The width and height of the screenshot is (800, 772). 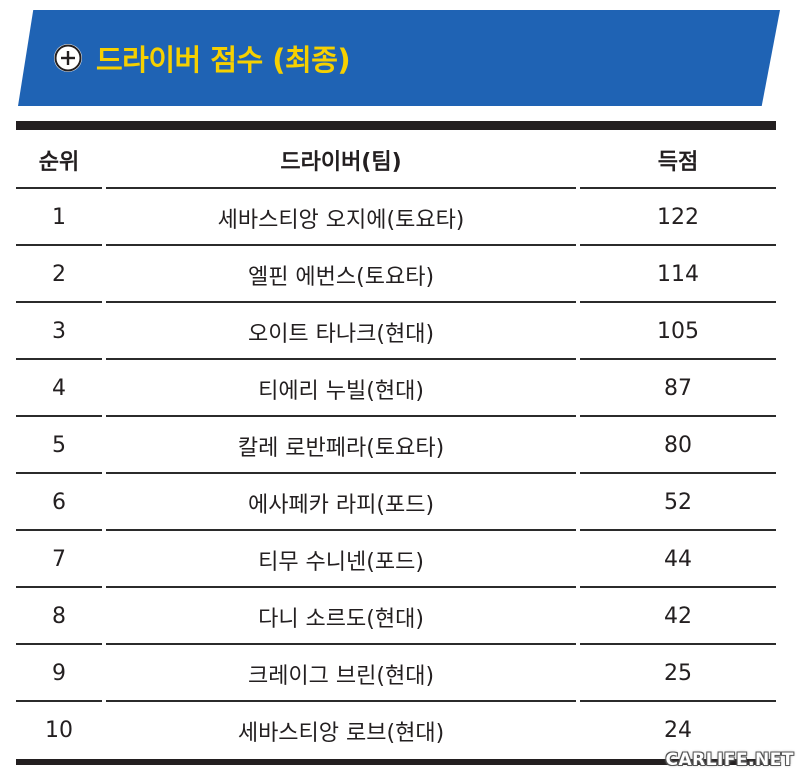 I want to click on table-row: 8 다니 소르도(현대) 42, so click(x=396, y=616).